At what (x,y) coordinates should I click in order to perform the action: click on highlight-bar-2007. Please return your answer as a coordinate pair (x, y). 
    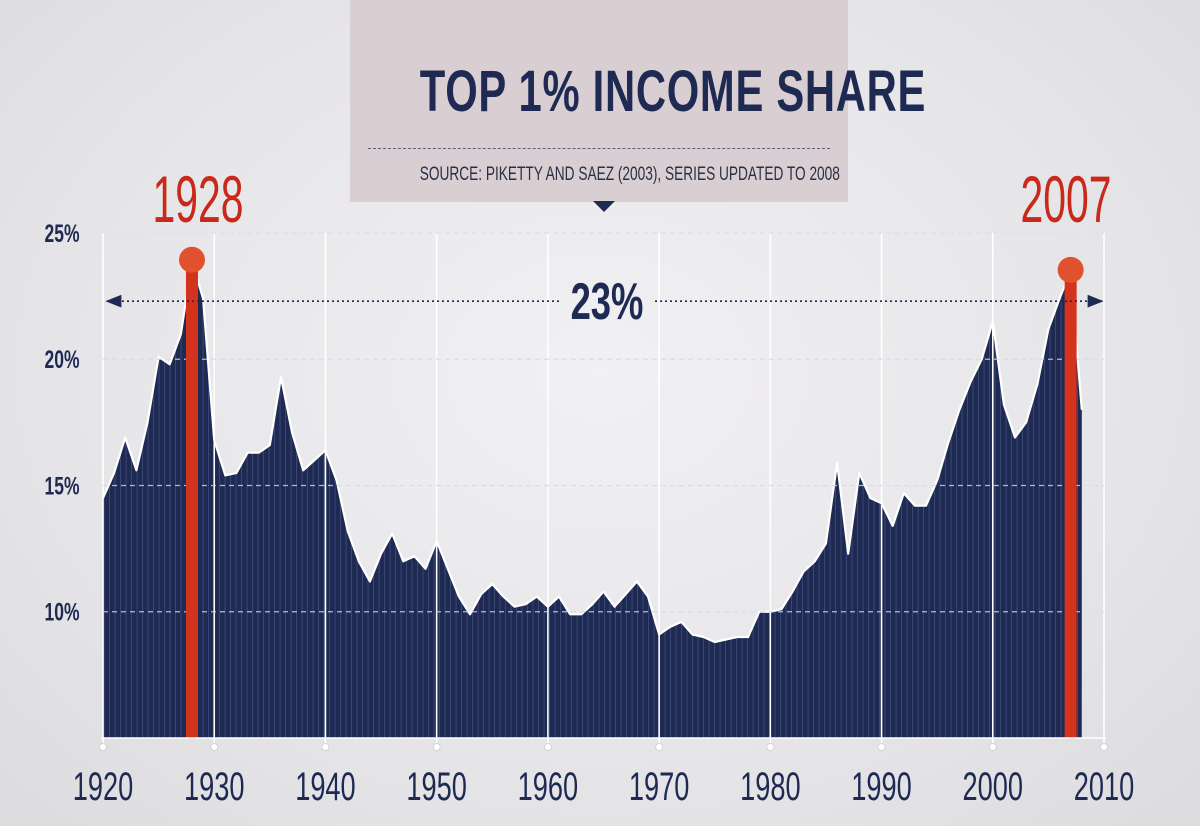
    Looking at the image, I should click on (1070, 504).